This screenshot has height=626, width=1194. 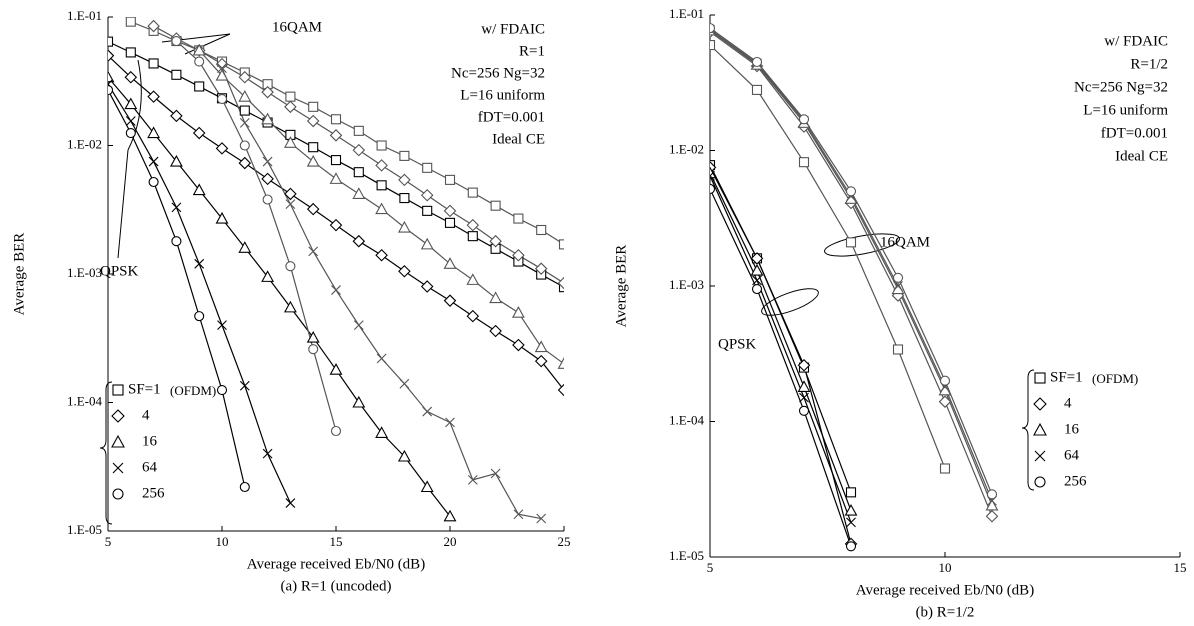 I want to click on x-tick-label: 5, so click(x=108, y=541).